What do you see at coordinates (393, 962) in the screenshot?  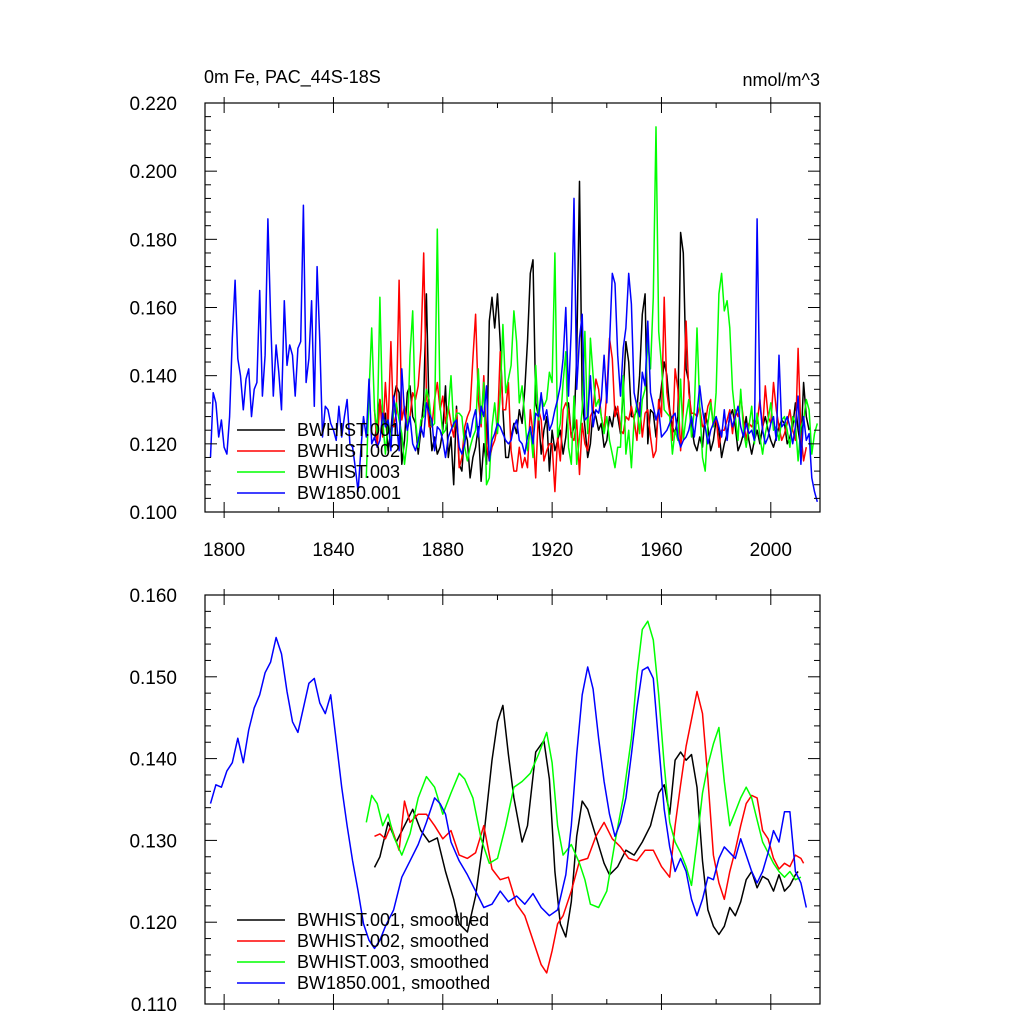 I see `legend-label: BWHIST.003, smoothed` at bounding box center [393, 962].